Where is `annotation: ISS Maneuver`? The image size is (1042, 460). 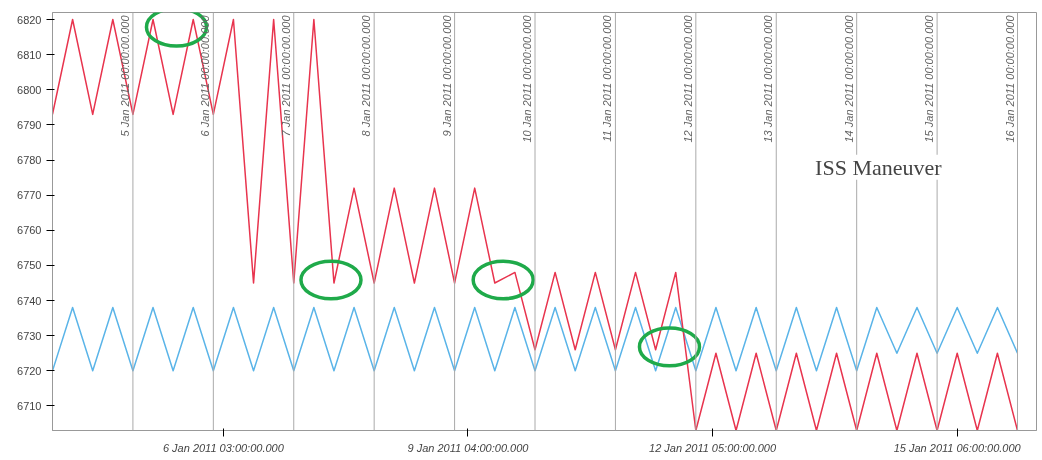 annotation: ISS Maneuver is located at coordinates (879, 167).